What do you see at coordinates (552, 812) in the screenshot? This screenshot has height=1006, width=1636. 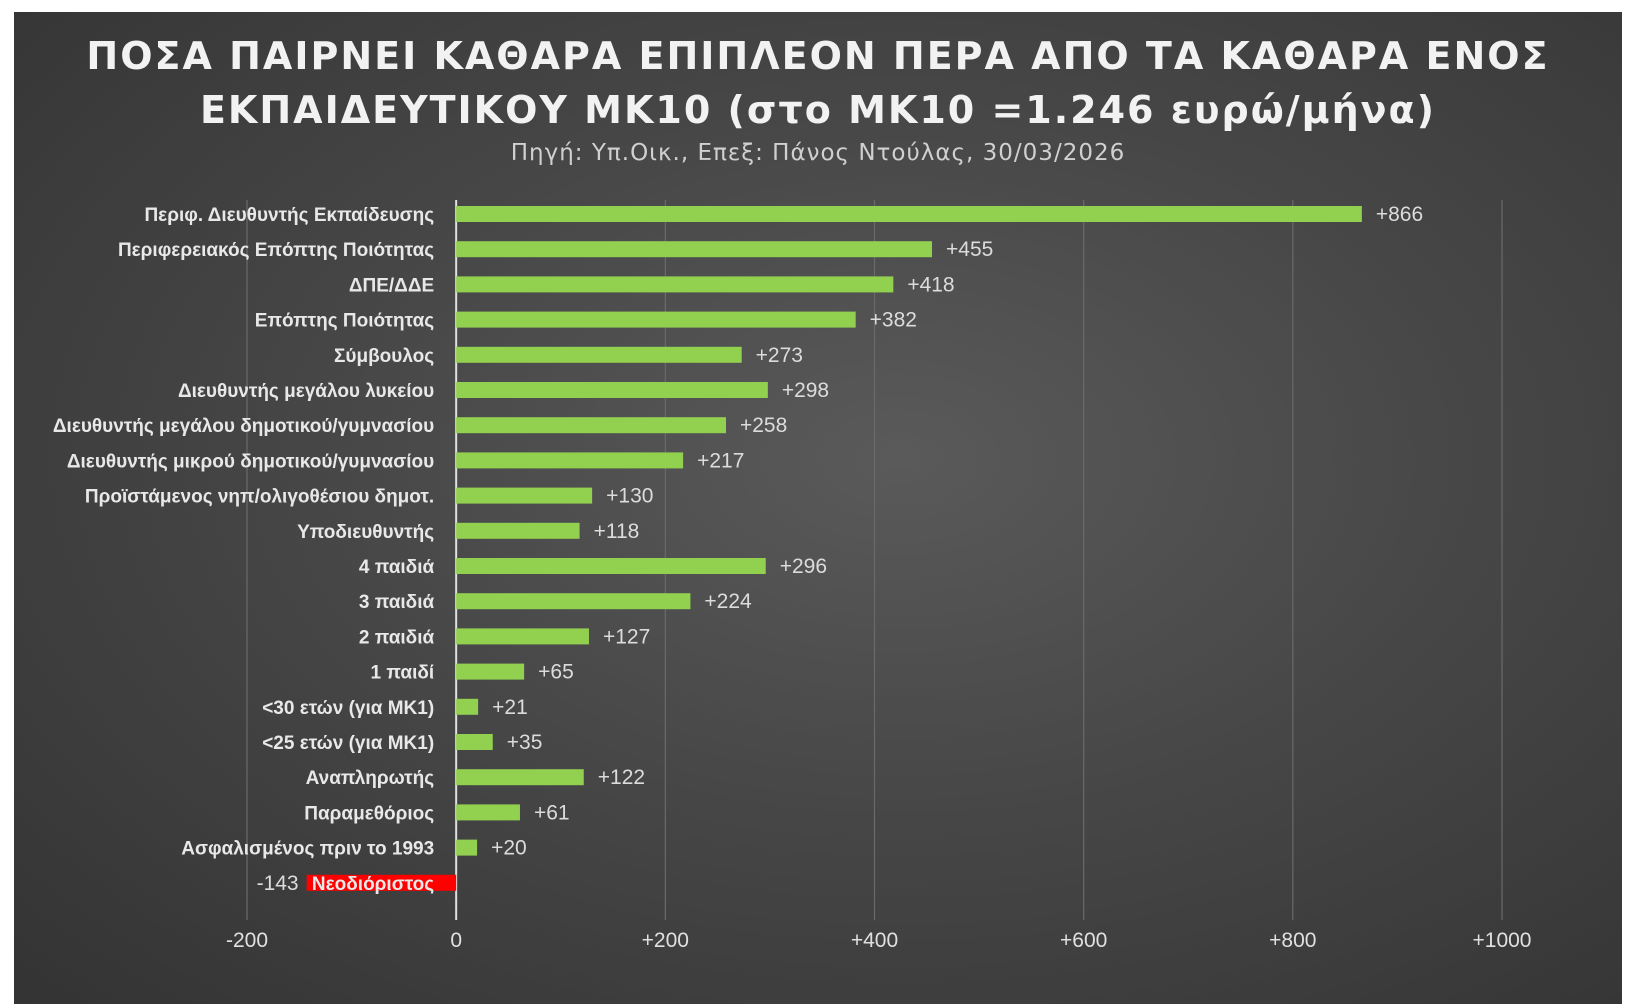 I see `data-label: +61` at bounding box center [552, 812].